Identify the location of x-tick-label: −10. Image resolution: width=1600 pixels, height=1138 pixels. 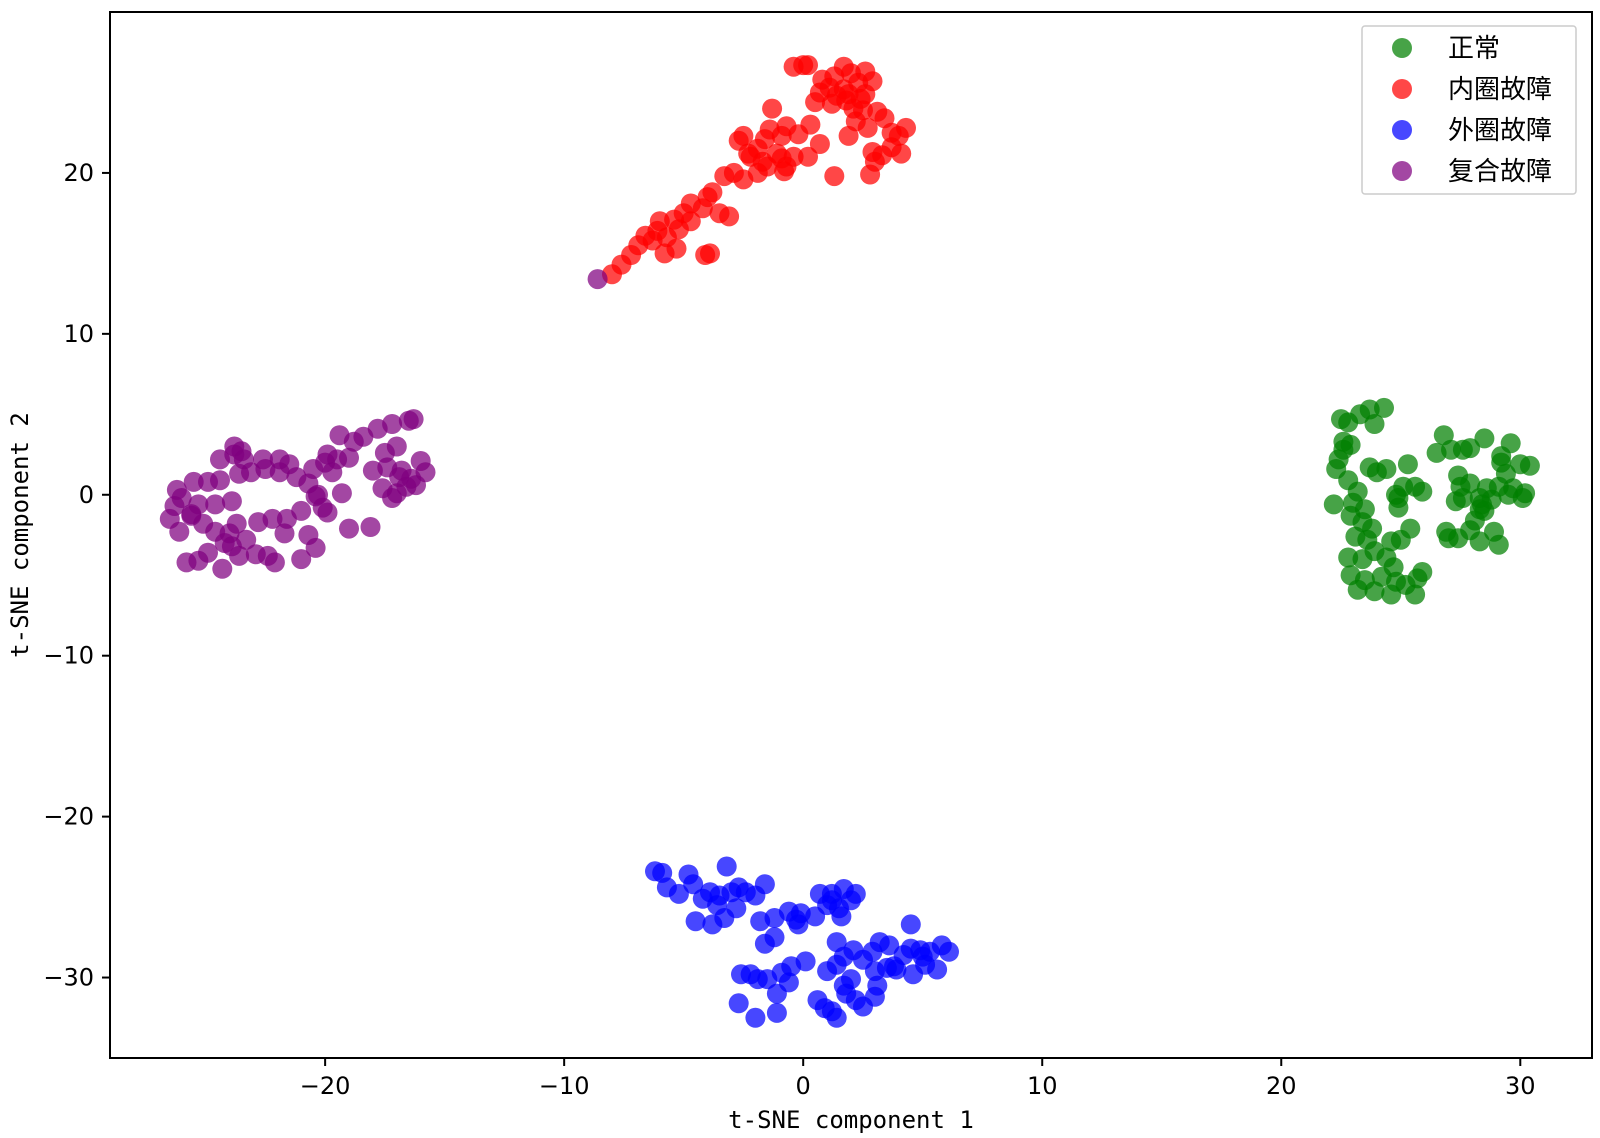
(564, 1086).